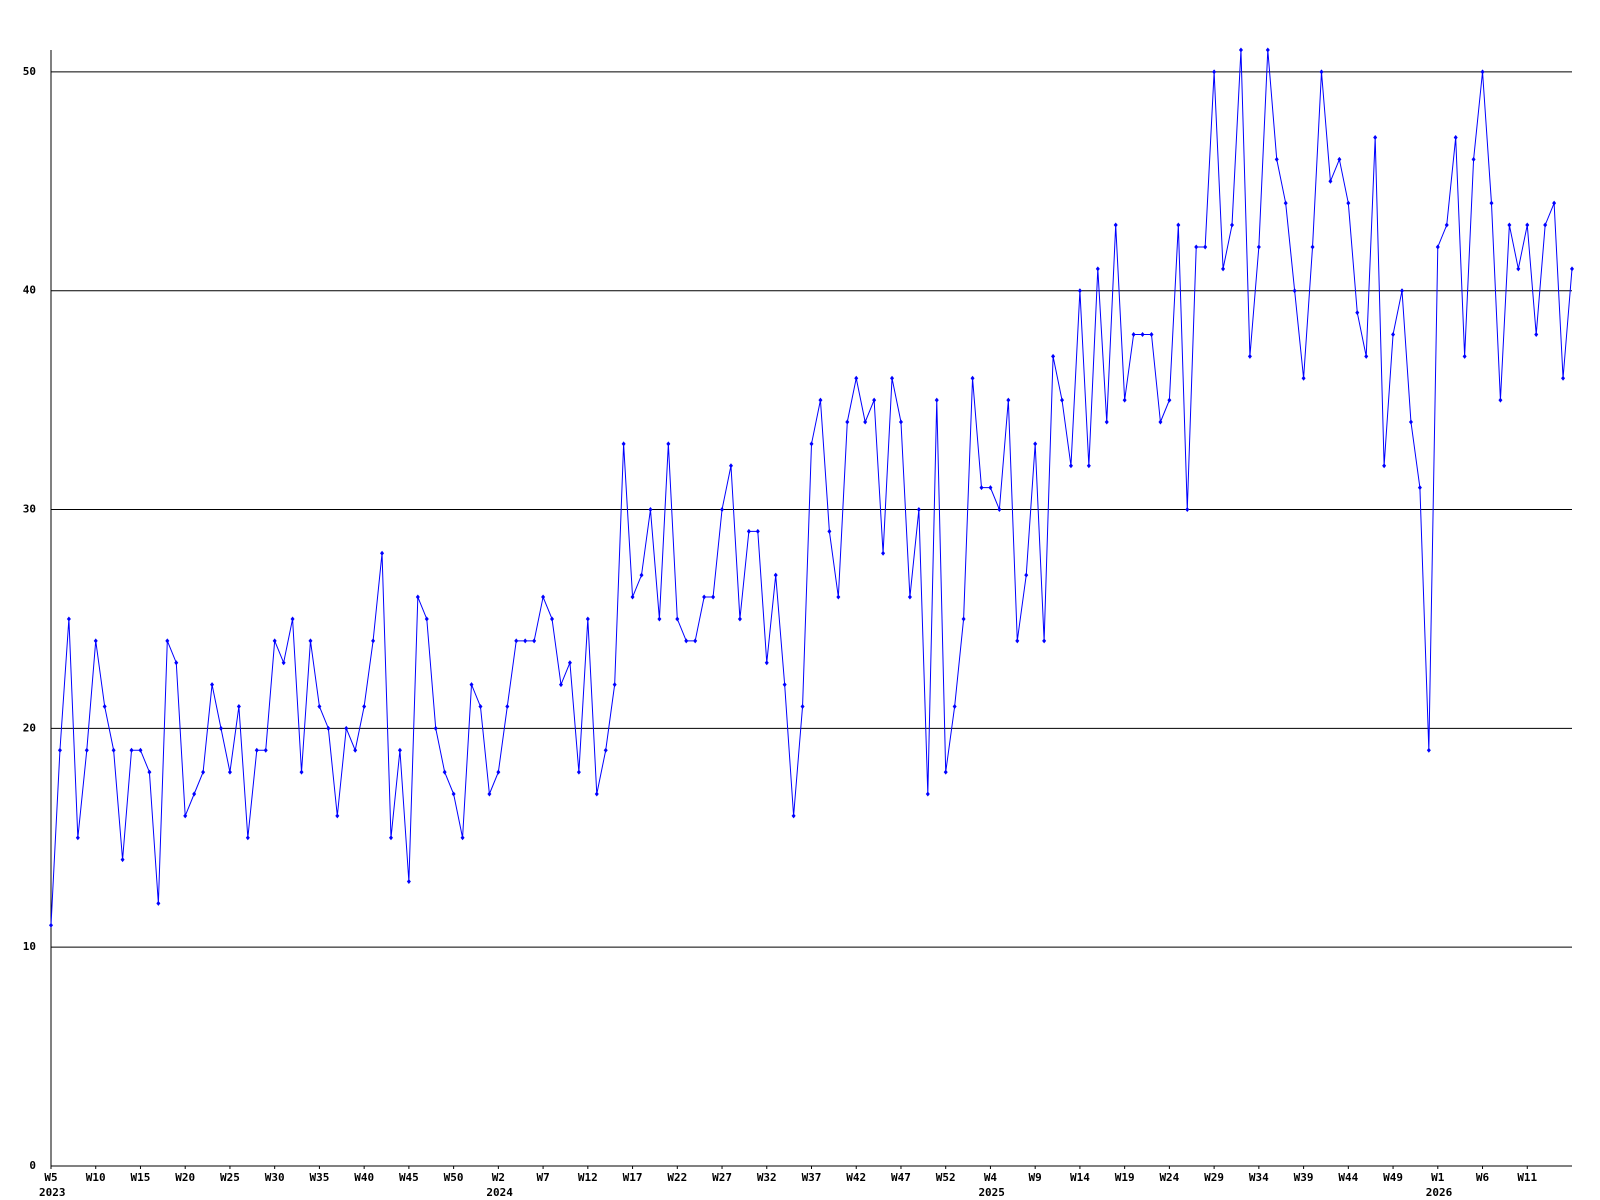  What do you see at coordinates (722, 1177) in the screenshot?
I see `x-tick-label: W27` at bounding box center [722, 1177].